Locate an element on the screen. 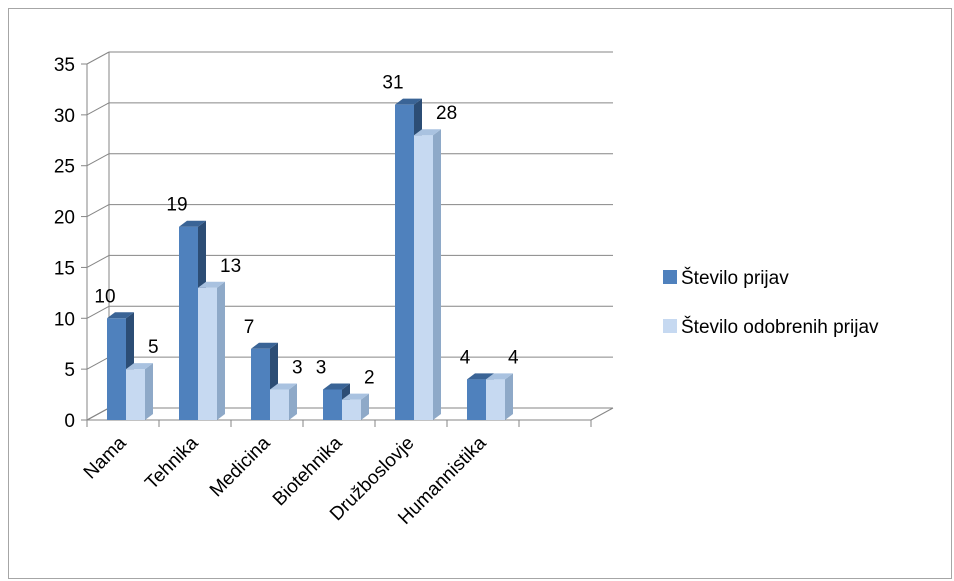 The height and width of the screenshot is (581, 954). data-label: 28 is located at coordinates (446, 113).